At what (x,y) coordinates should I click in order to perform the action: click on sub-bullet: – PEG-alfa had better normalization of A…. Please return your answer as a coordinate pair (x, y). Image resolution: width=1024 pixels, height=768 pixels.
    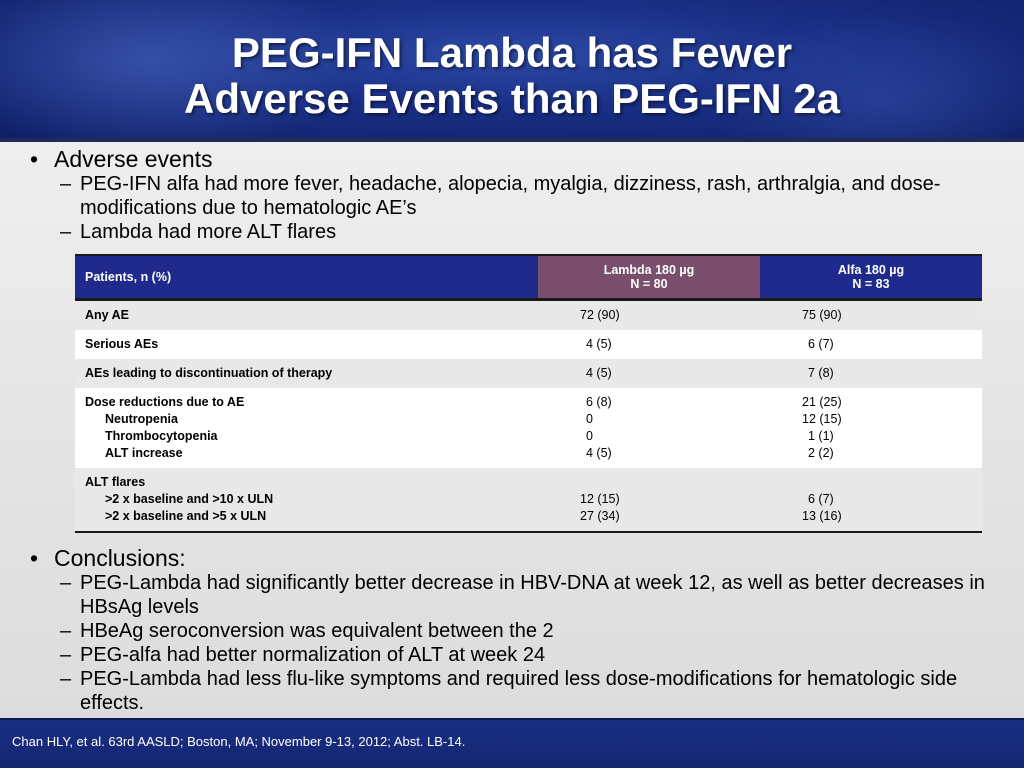
    Looking at the image, I should click on (532, 655).